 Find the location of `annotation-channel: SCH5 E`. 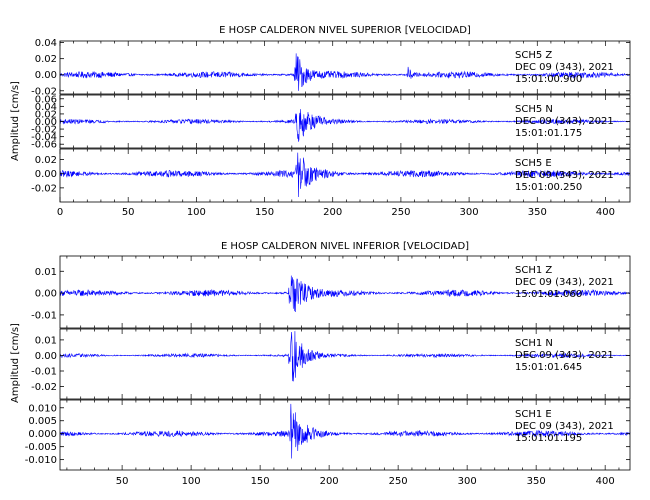

annotation-channel: SCH5 E is located at coordinates (533, 163).